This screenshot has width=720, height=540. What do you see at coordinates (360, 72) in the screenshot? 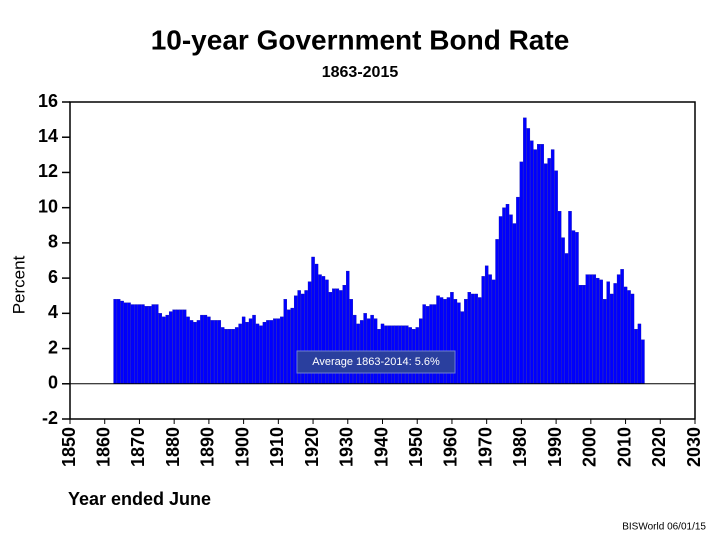
I see `chart-subtitle: 1863-2015` at bounding box center [360, 72].